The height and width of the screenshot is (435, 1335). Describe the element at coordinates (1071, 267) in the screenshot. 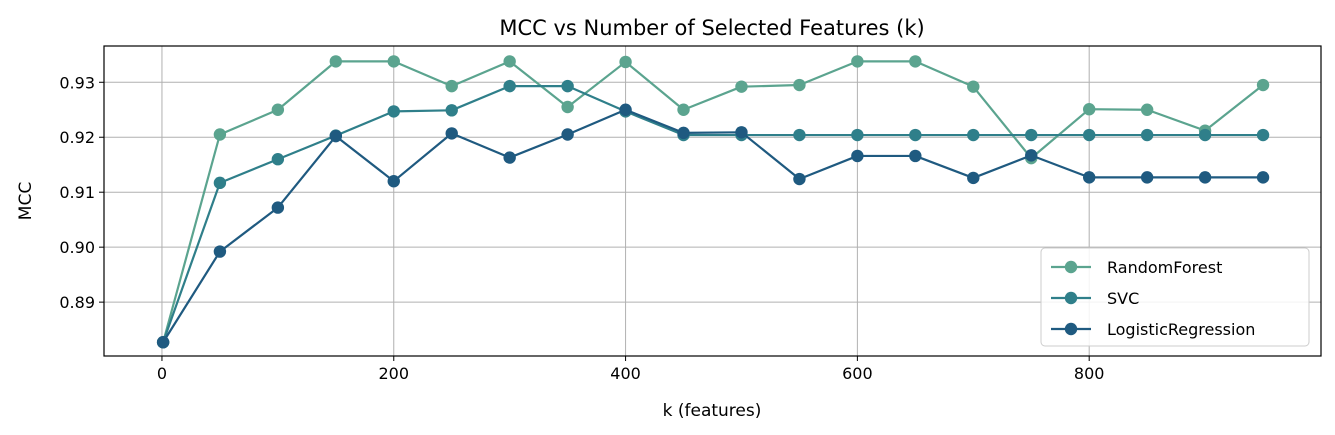

I see `legend-marker-randomforest` at that location.